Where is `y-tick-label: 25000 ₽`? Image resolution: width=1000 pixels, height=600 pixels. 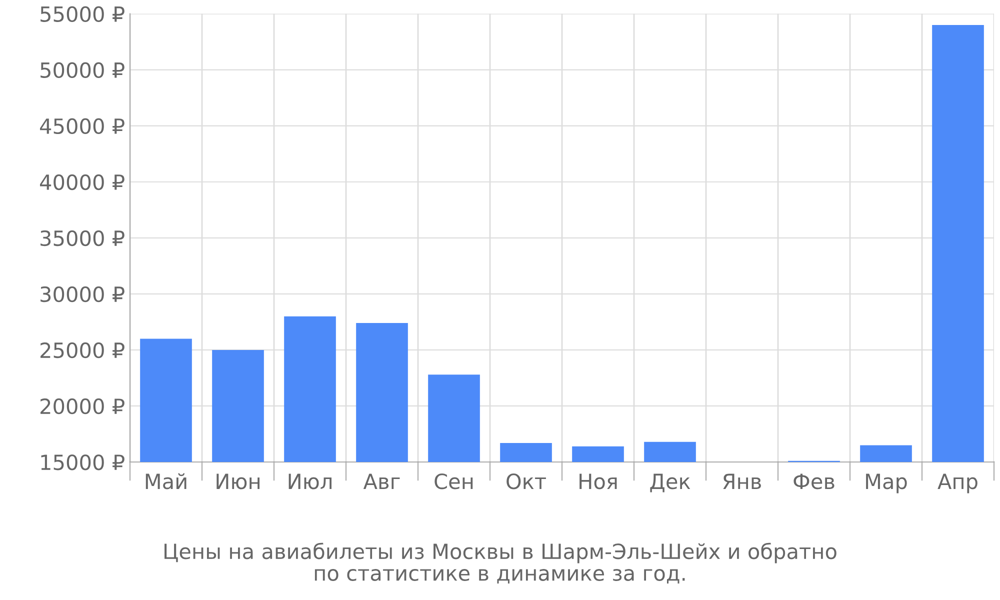
y-tick-label: 25000 ₽ is located at coordinates (82, 350).